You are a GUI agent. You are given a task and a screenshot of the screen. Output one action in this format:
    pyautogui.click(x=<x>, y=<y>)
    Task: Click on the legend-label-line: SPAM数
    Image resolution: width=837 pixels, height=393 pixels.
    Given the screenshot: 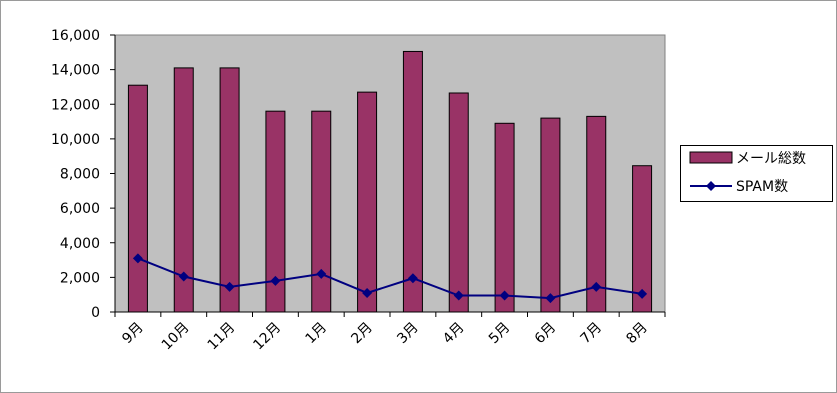 What is the action you would take?
    pyautogui.click(x=762, y=187)
    